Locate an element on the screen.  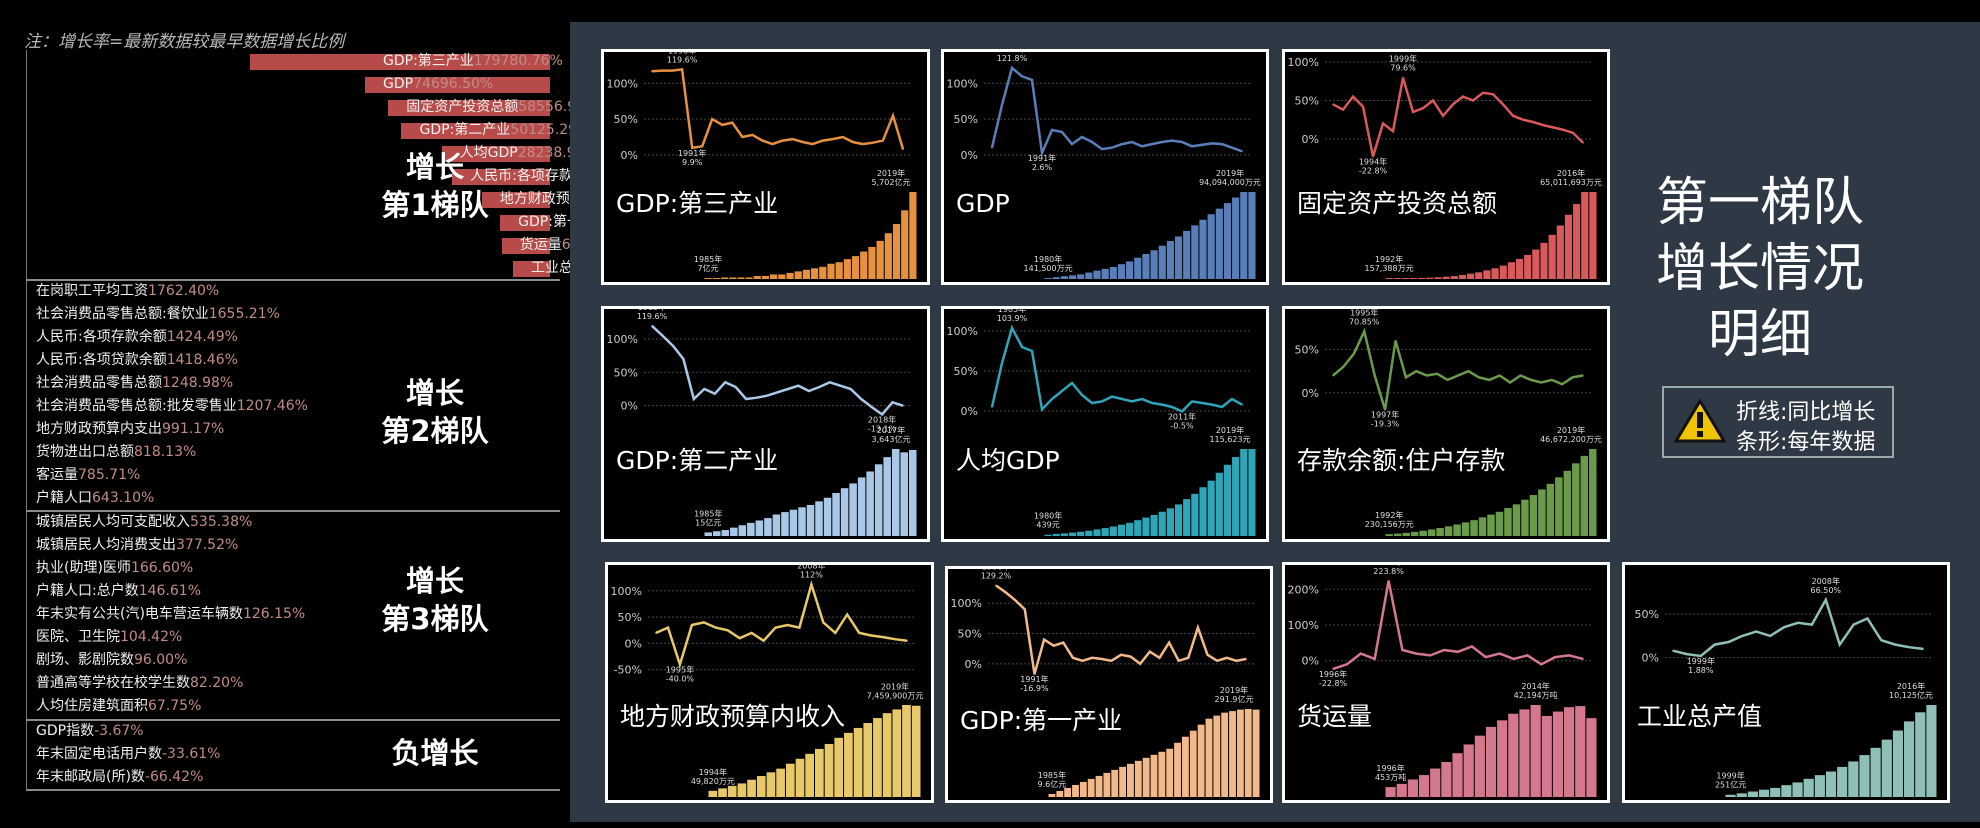
chart-title: 工业总产值 is located at coordinates (1699, 716).